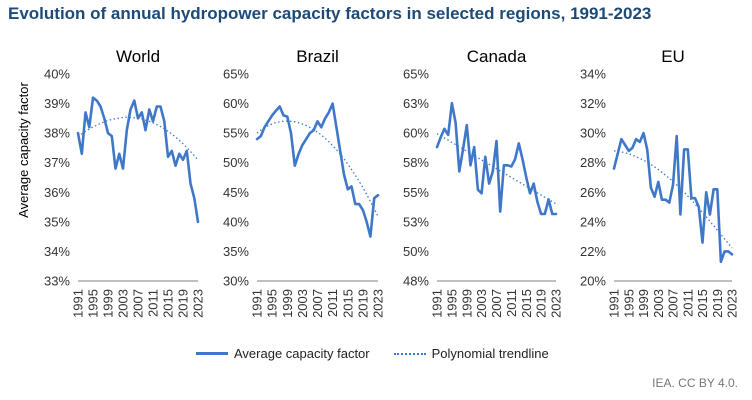 The height and width of the screenshot is (400, 752). Describe the element at coordinates (23, 150) in the screenshot. I see `y-axis-label: Average capacity factor` at that location.